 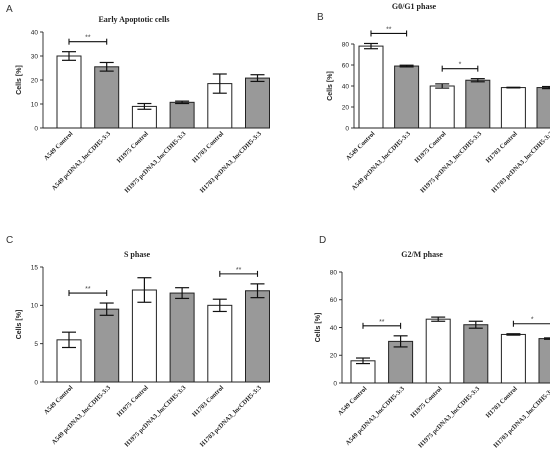 What do you see at coordinates (35, 267) in the screenshot?
I see `y-tick-label: 15` at bounding box center [35, 267].